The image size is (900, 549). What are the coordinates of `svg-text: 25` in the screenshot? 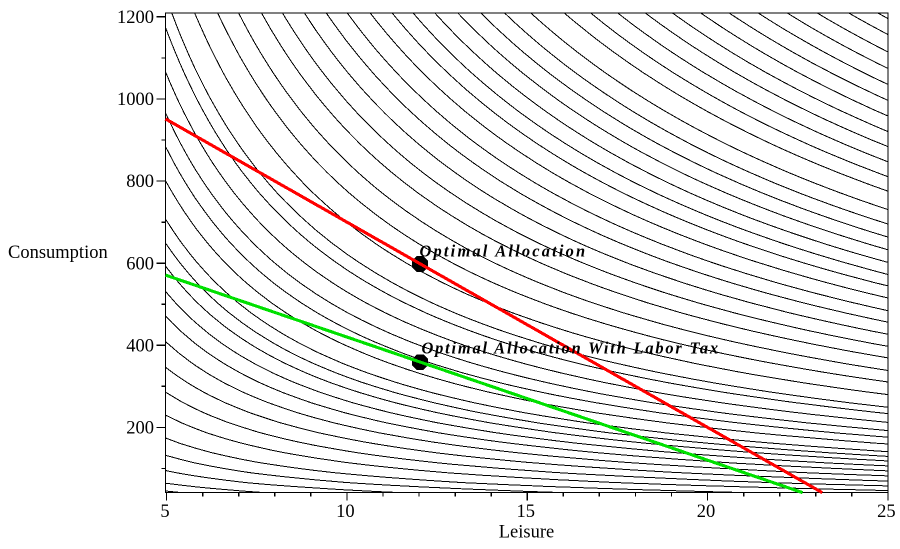 It's located at (886, 512).